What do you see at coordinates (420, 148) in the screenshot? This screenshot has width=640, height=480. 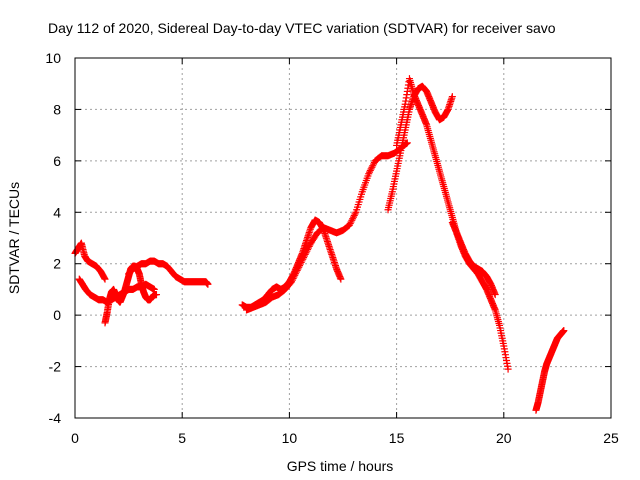 I see `series-segment-peak-a` at bounding box center [420, 148].